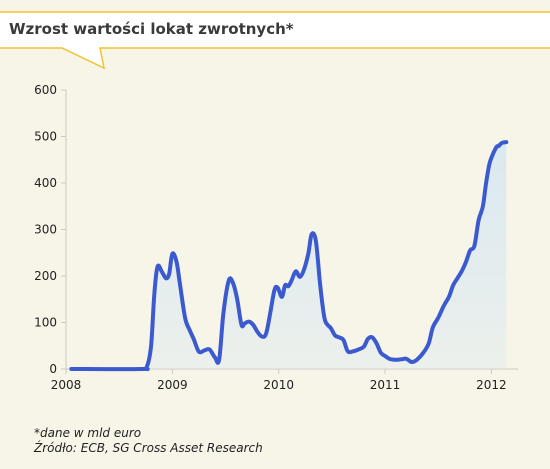  What do you see at coordinates (278, 385) in the screenshot?
I see `x-tick-label: 2010` at bounding box center [278, 385].